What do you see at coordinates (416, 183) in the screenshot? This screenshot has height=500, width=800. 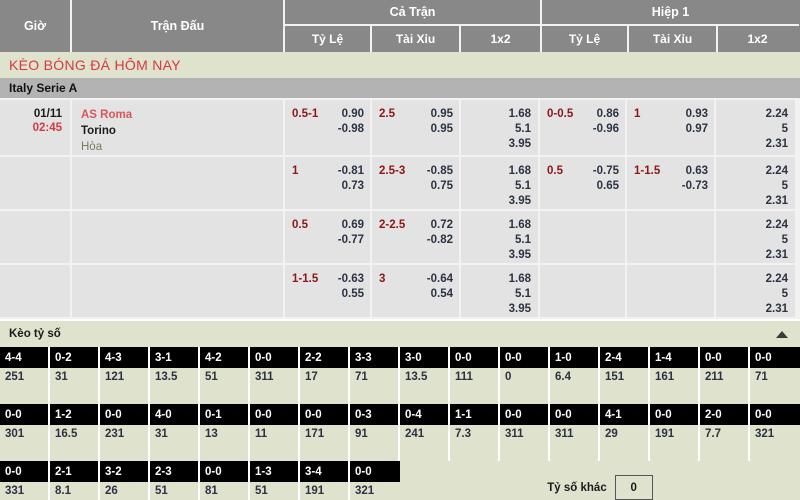 I see `ft-overunder-cell: 2.5-3 -0.85 0.75` at bounding box center [416, 183].